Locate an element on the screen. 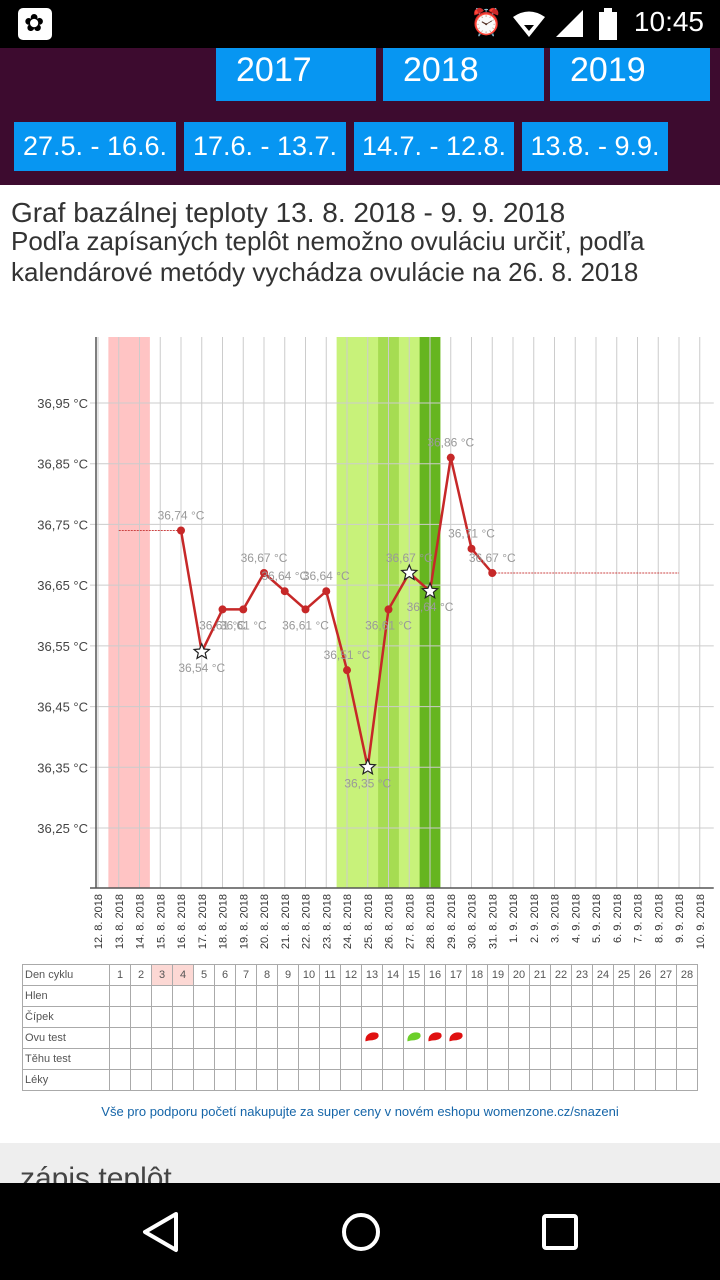 Image resolution: width=720 pixels, height=1280 pixels. data-label: 36,35 °C is located at coordinates (367, 783).